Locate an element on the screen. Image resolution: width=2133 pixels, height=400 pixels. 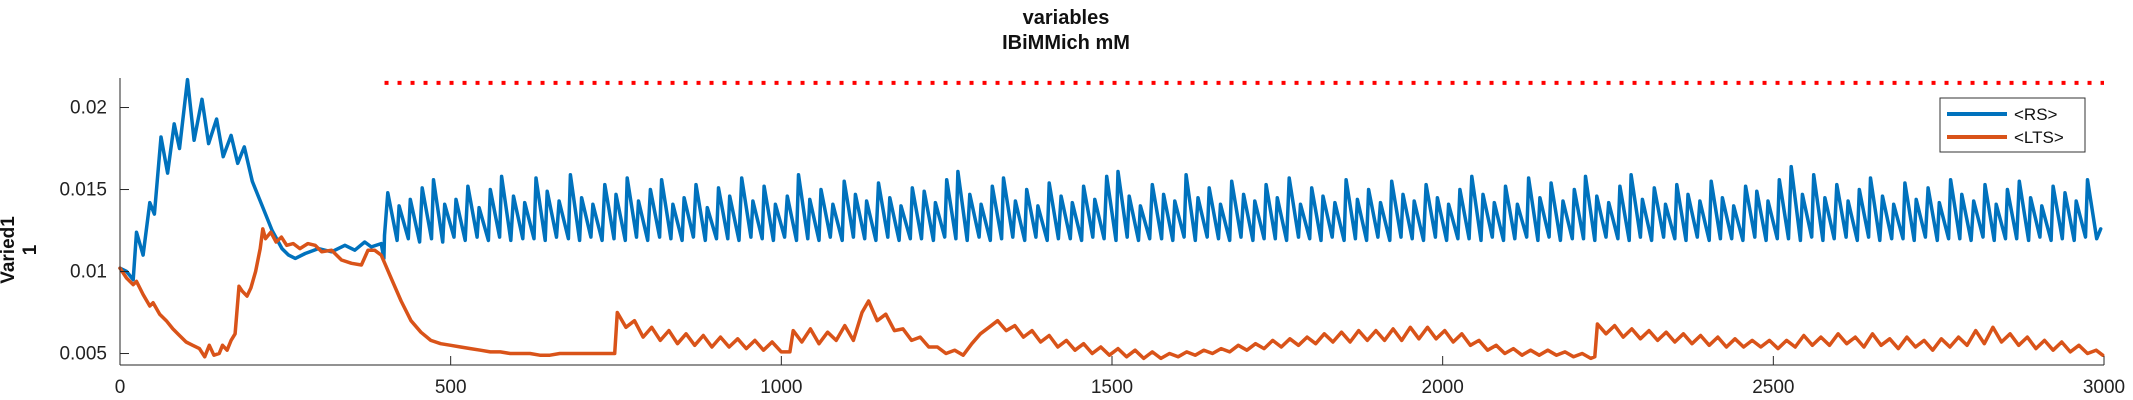
y-tick-label: 0.02 is located at coordinates (88, 108).